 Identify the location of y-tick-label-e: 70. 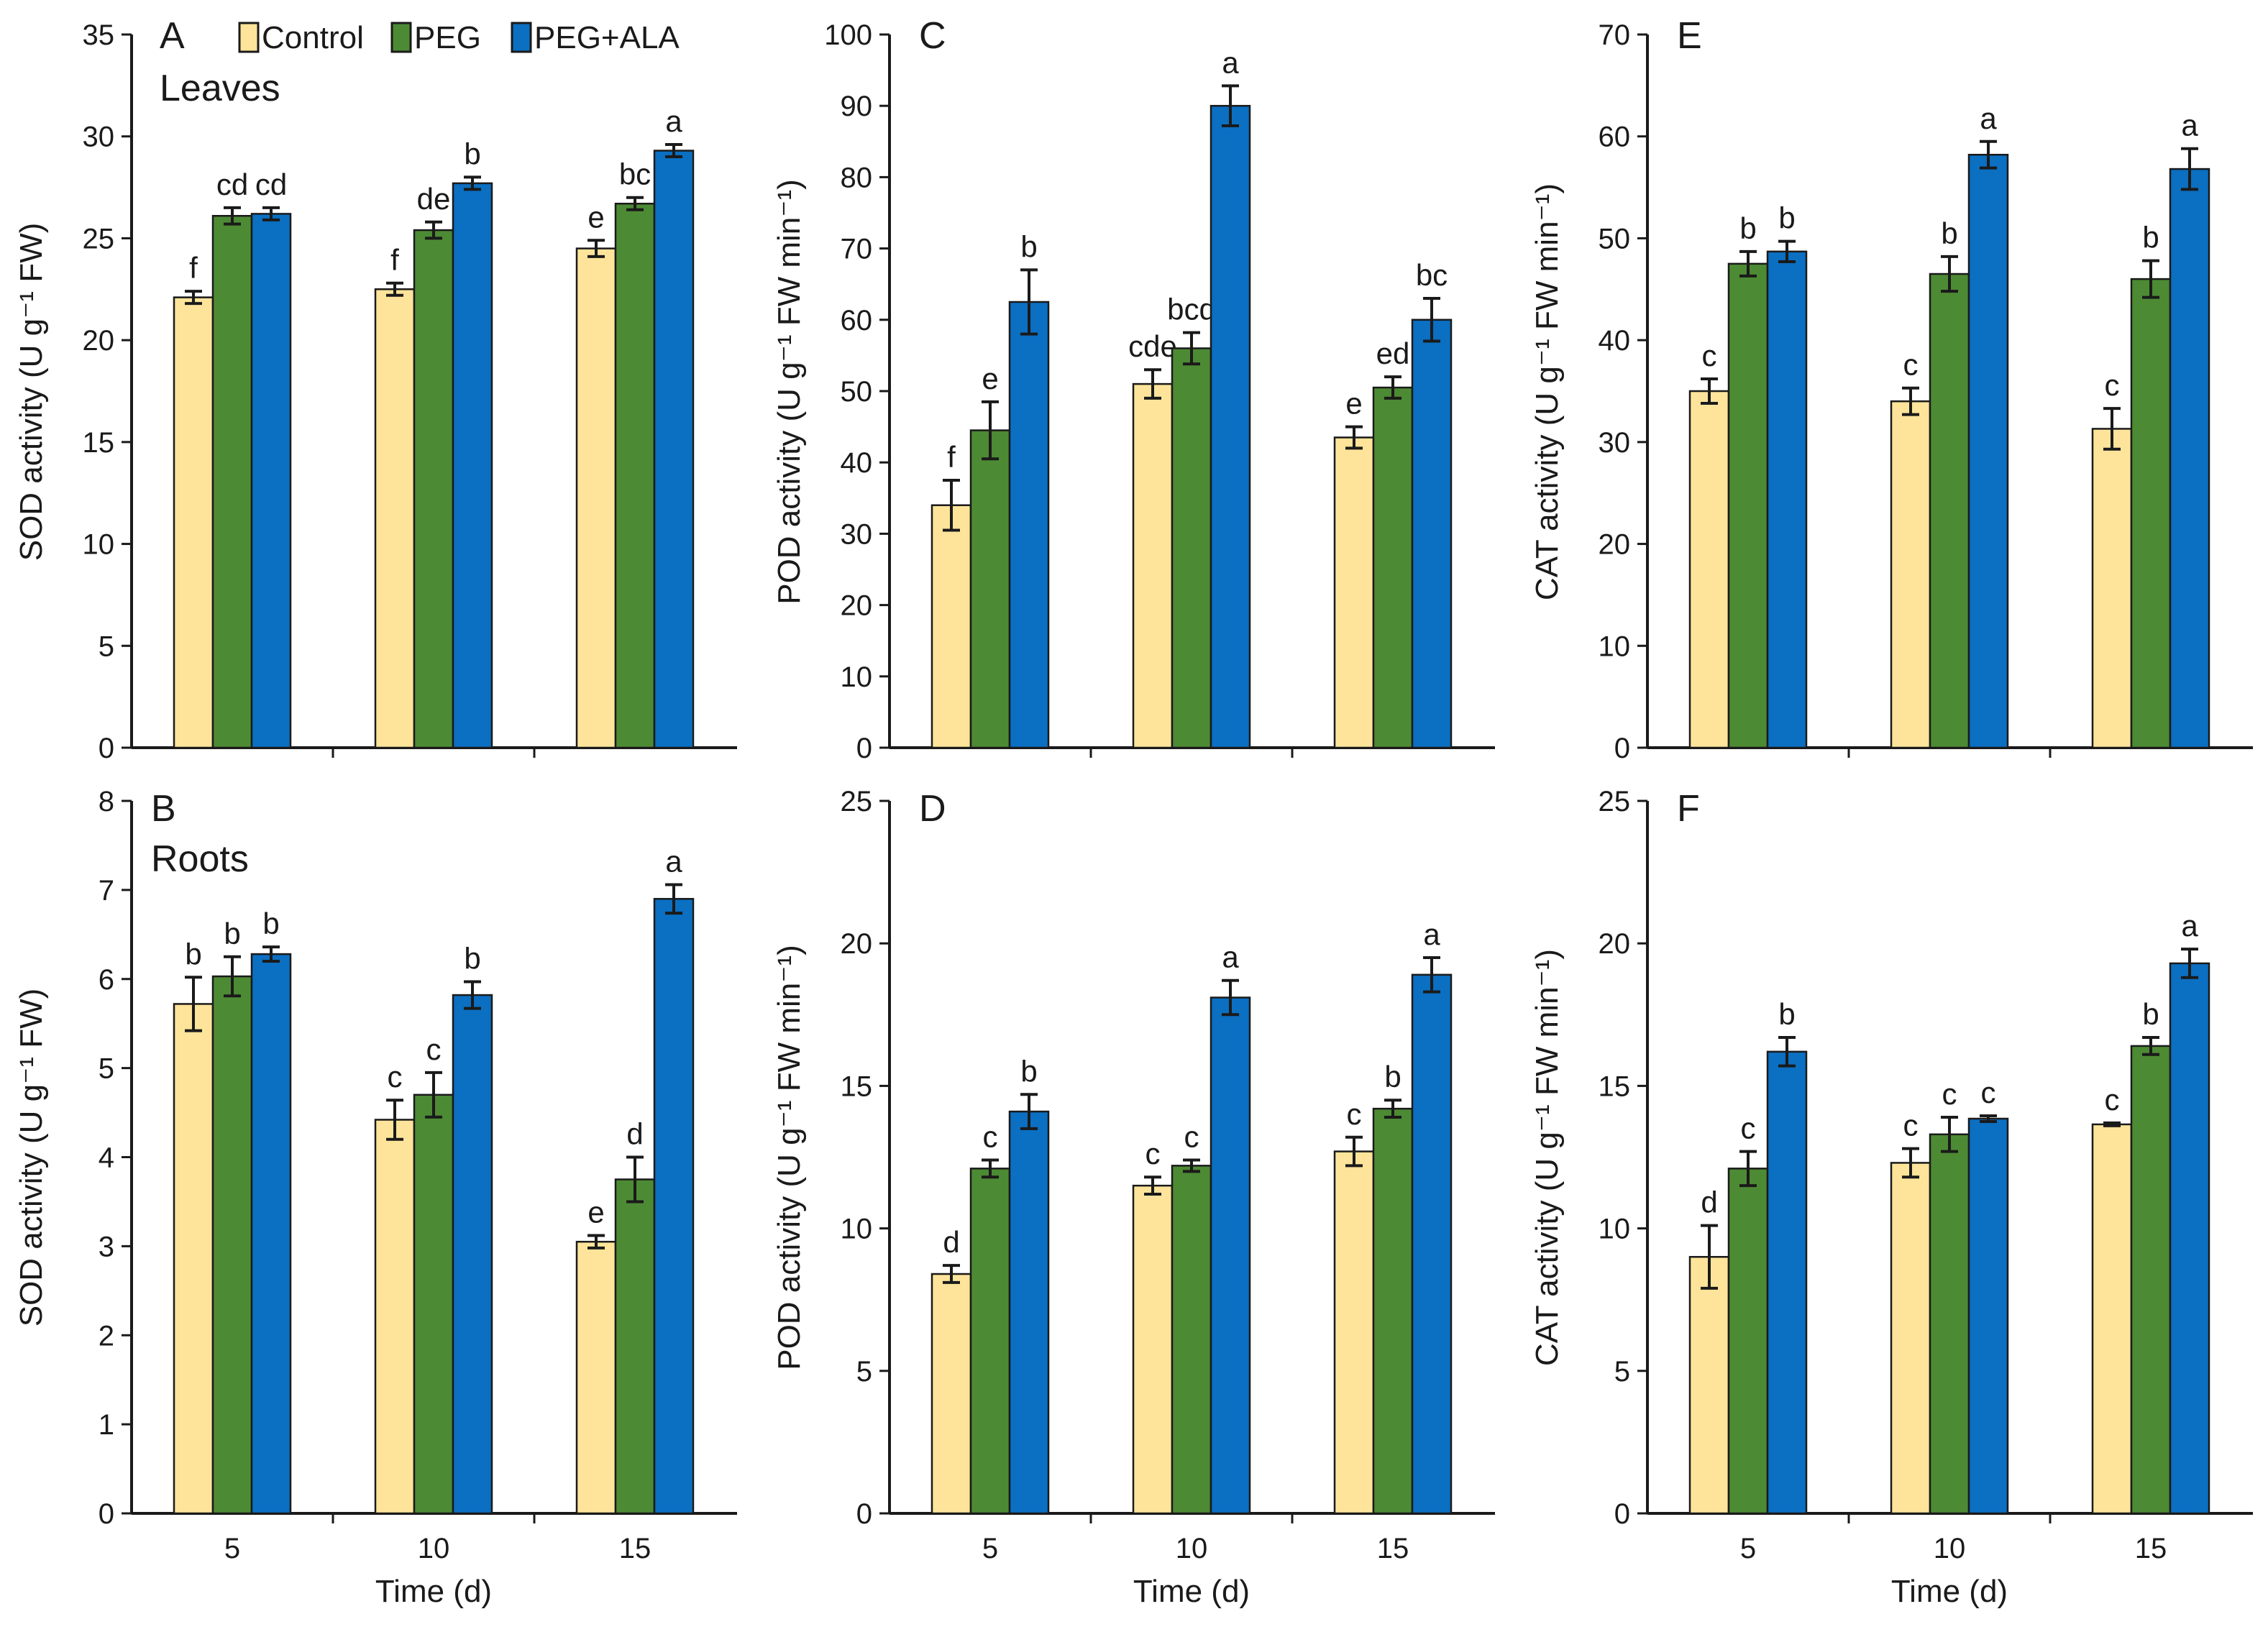
(1615, 35).